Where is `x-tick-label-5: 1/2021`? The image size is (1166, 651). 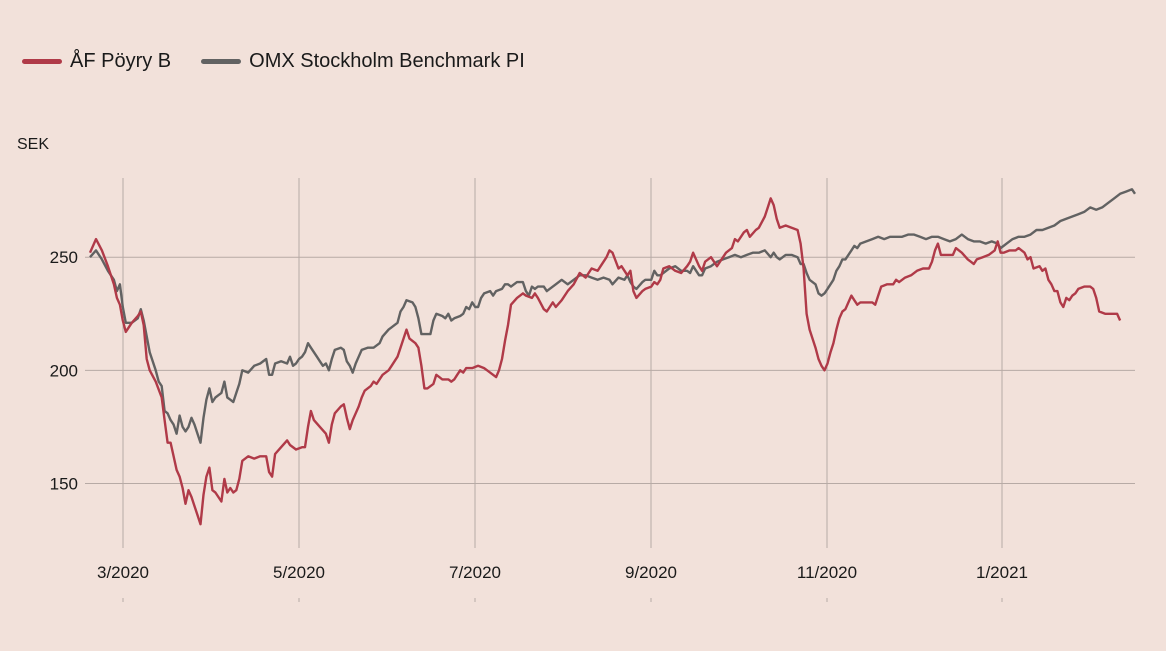
x-tick-label-5: 1/2021 is located at coordinates (1002, 572).